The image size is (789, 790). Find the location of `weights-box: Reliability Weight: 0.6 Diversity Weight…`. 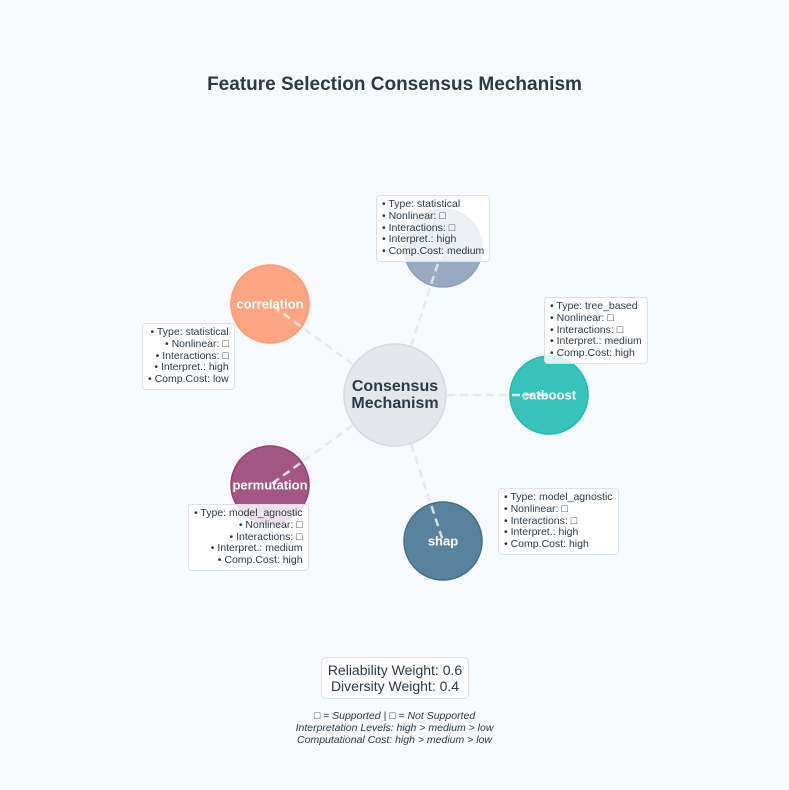

weights-box: Reliability Weight: 0.6 Diversity Weight… is located at coordinates (395, 678).